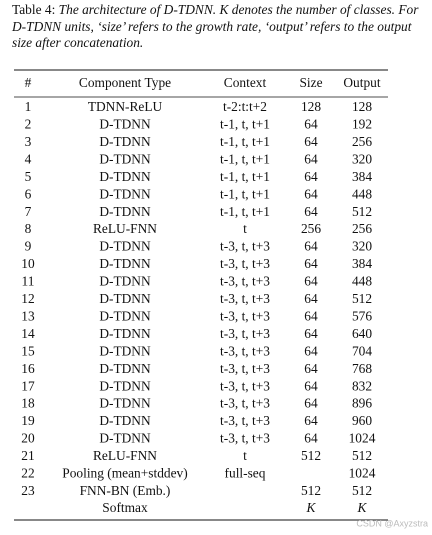 Image resolution: width=432 pixels, height=535 pixels. Describe the element at coordinates (28, 420) in the screenshot. I see `row-number: 19` at that location.